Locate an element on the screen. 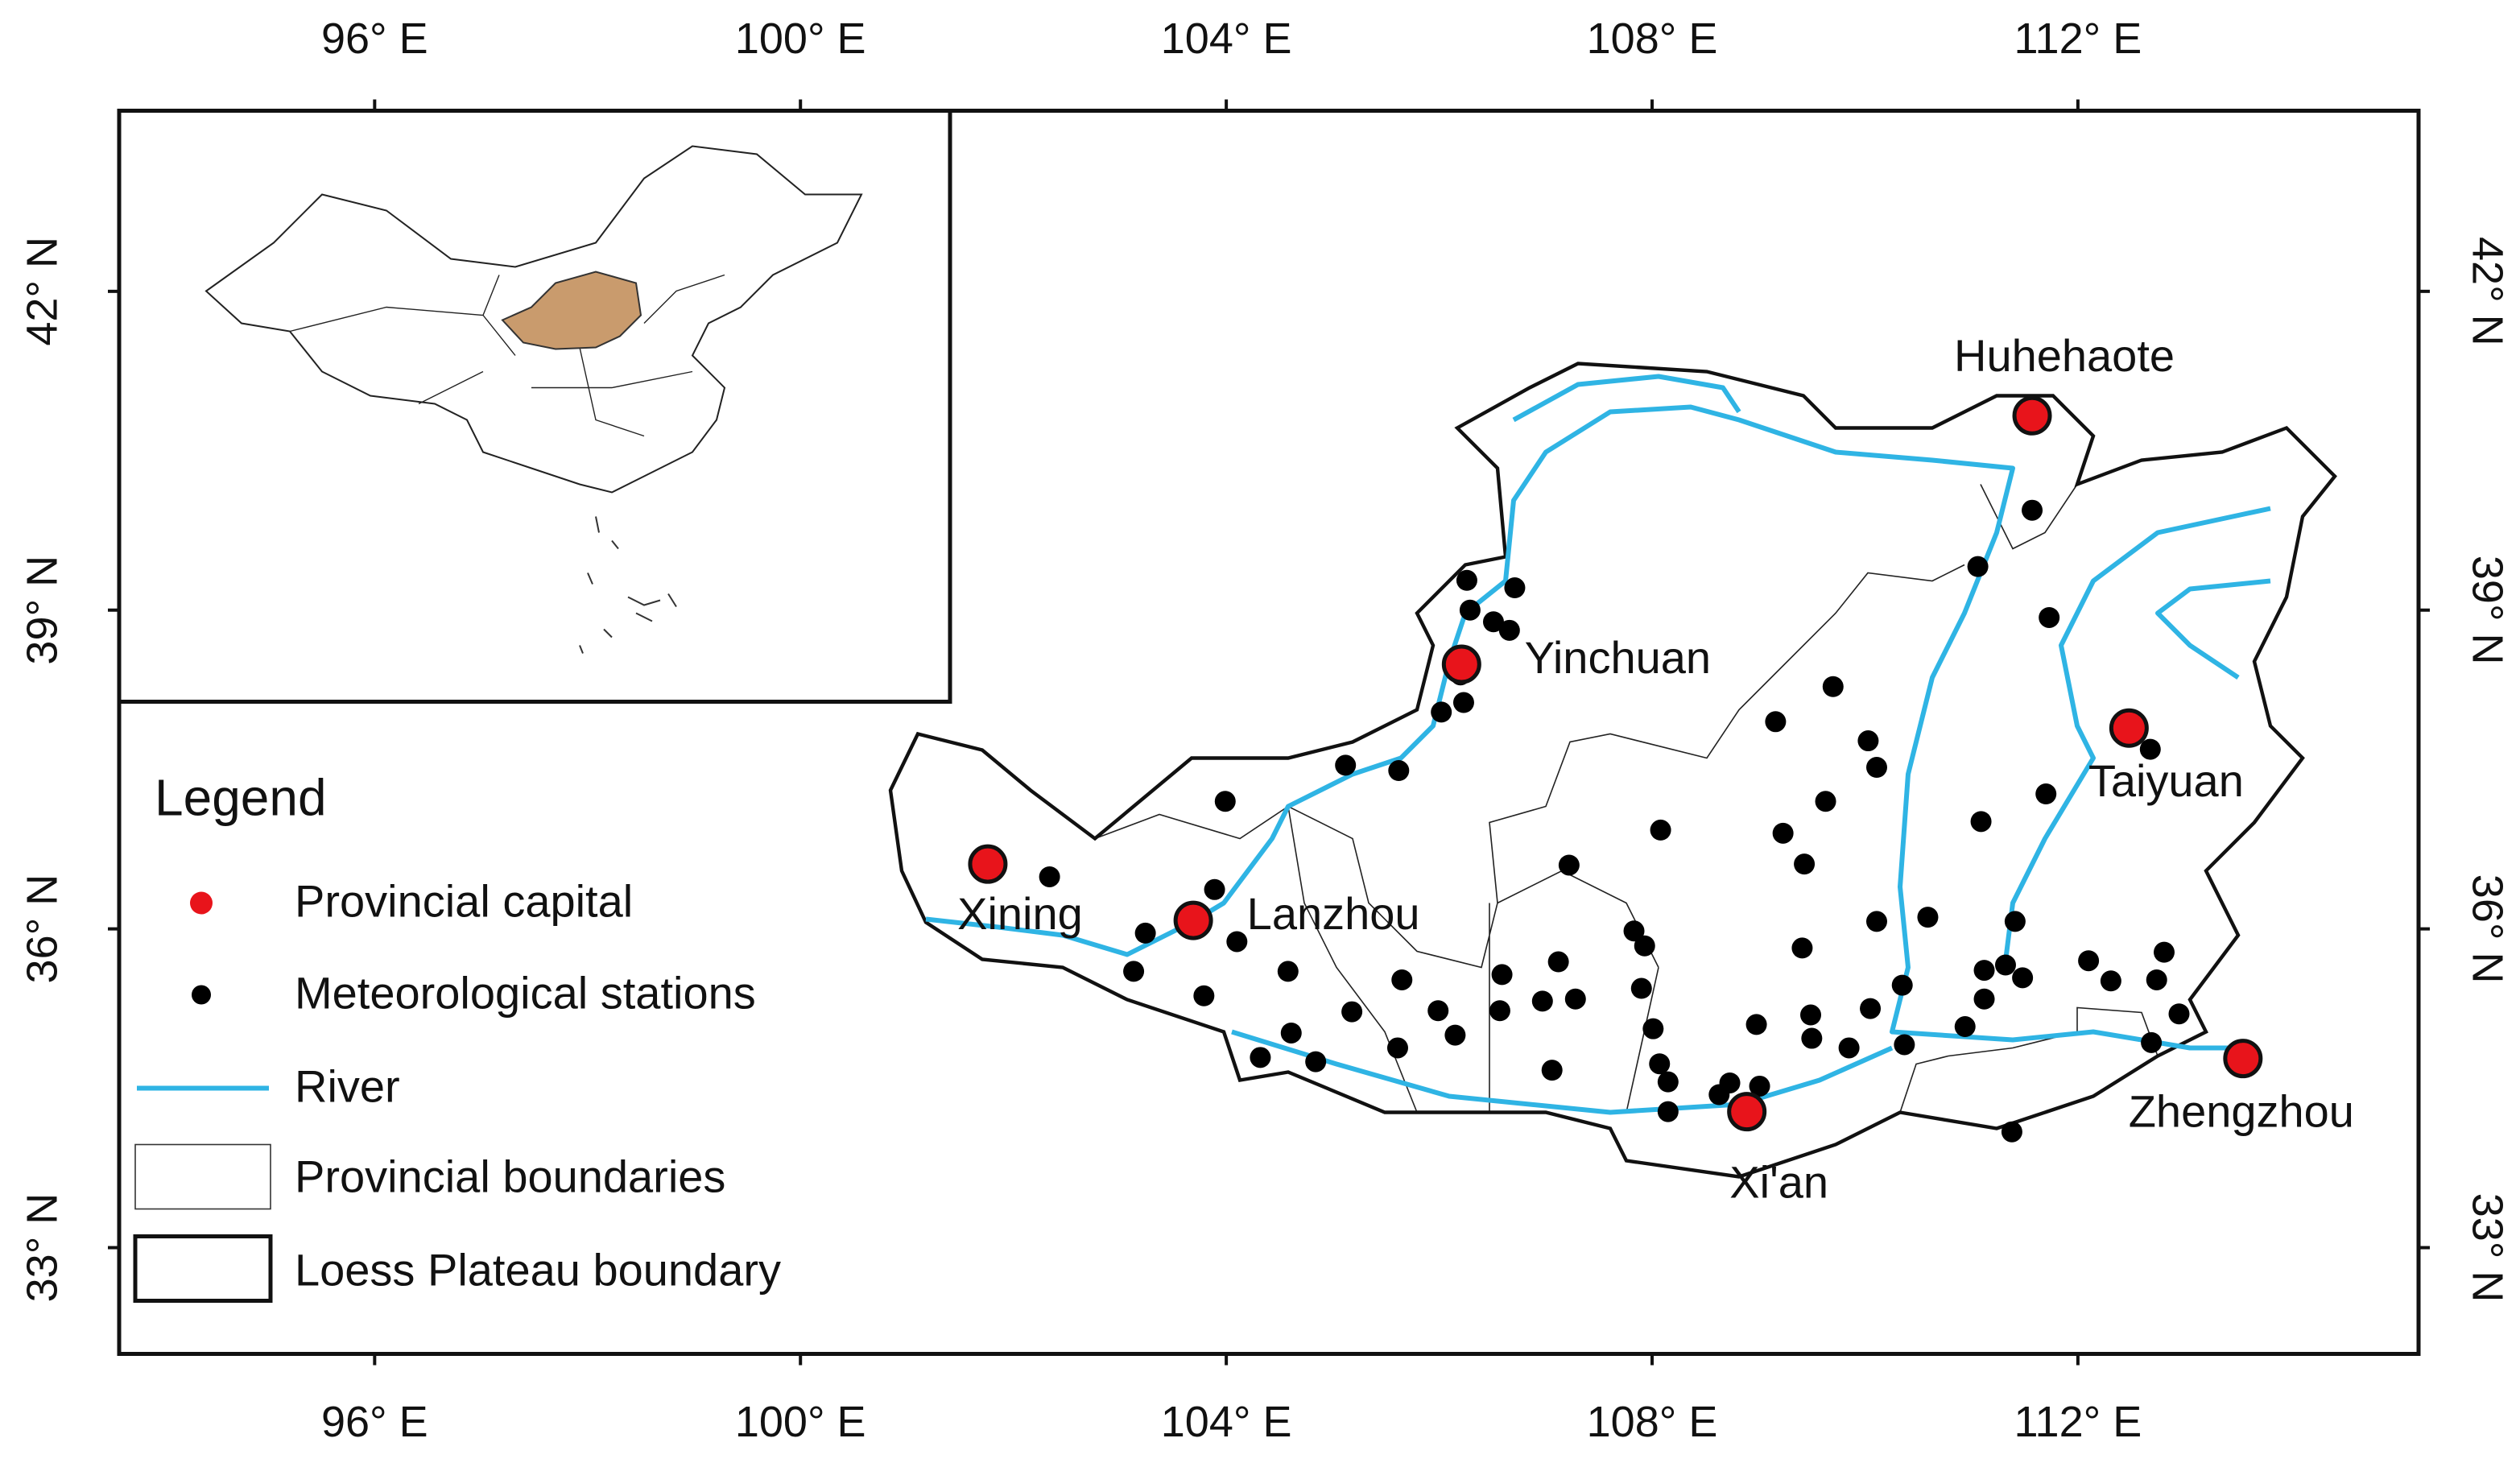 The image size is (2520, 1463). legend-capital-marker is located at coordinates (201, 903).